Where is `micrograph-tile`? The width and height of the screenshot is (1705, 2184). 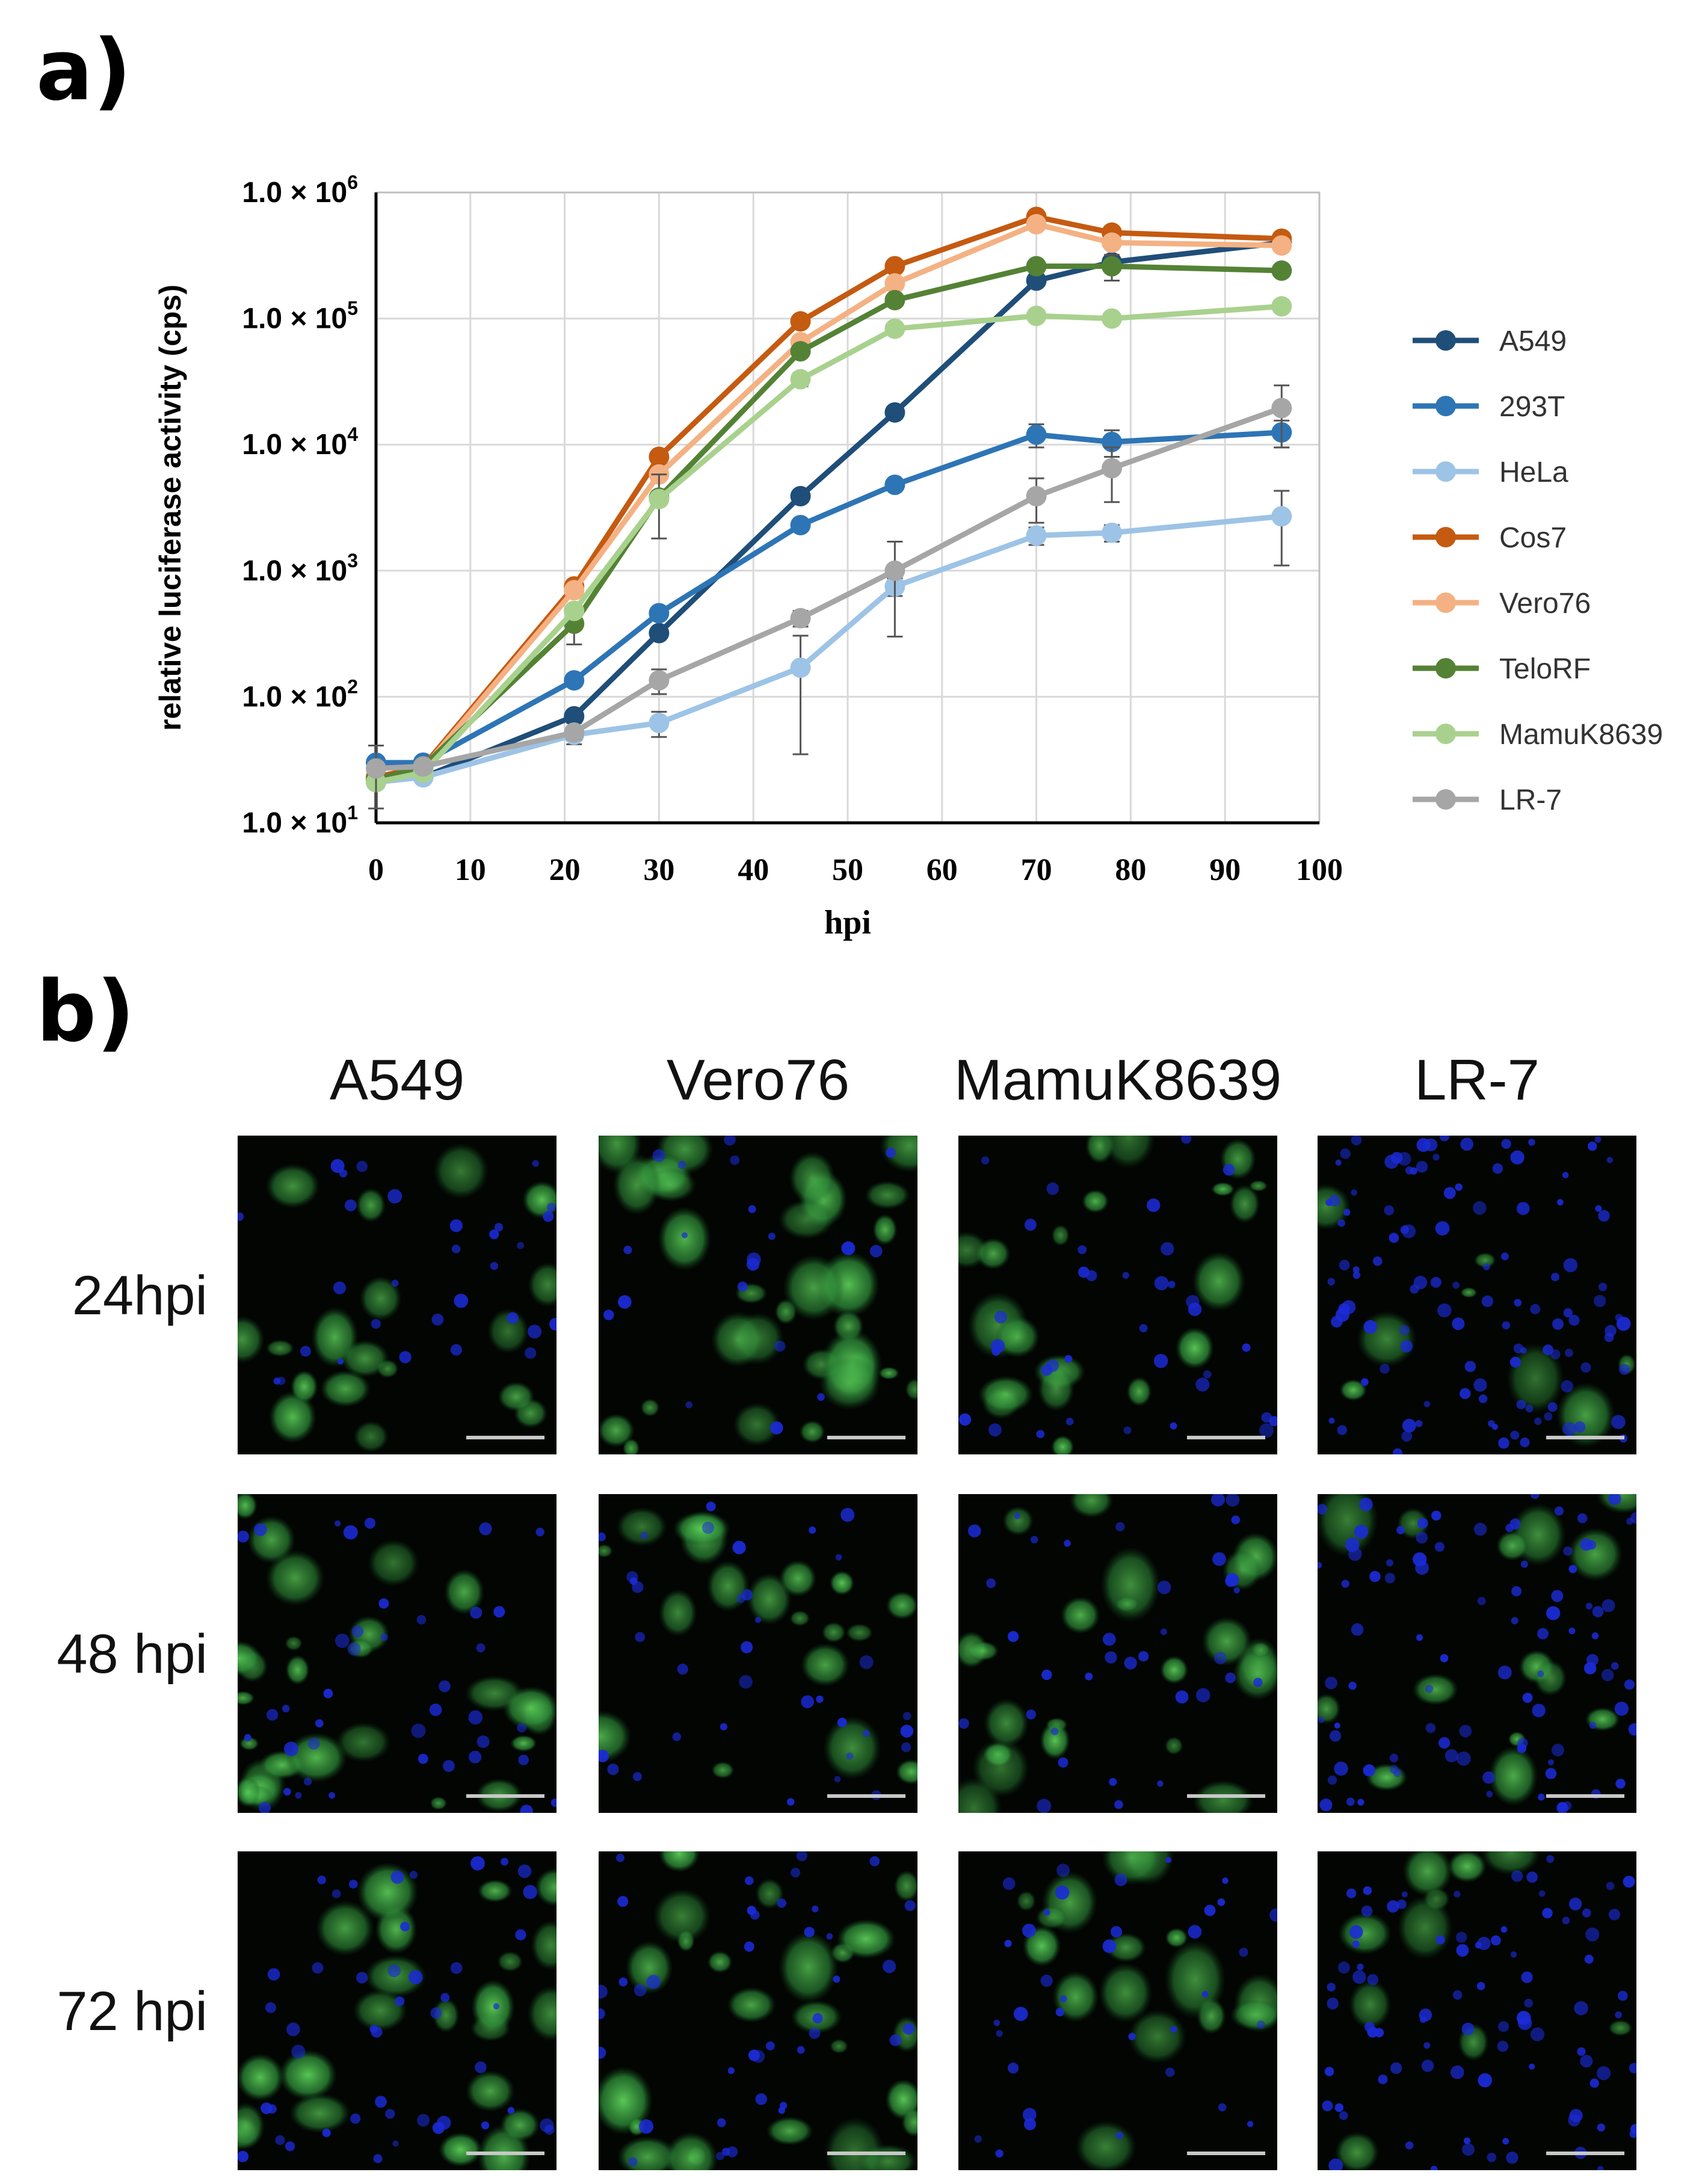
micrograph-tile is located at coordinates (397, 2010).